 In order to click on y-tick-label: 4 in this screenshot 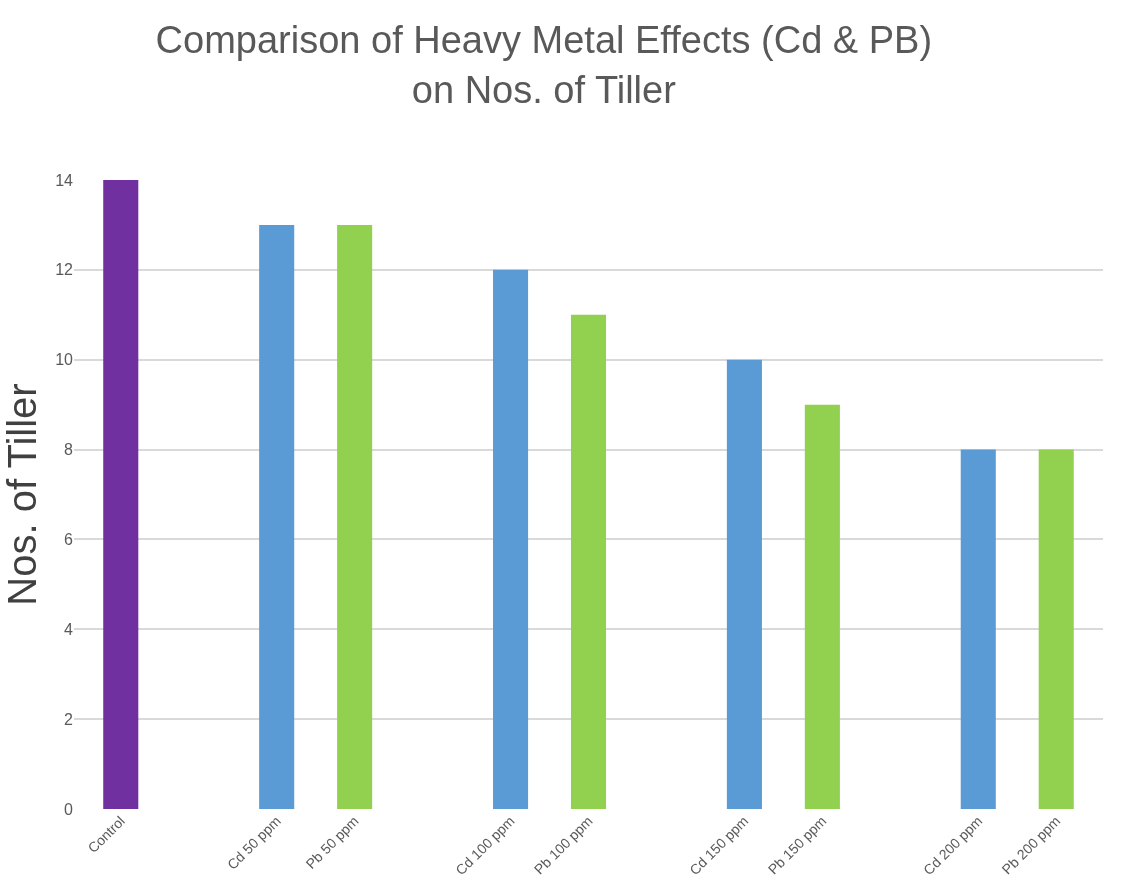, I will do `click(69, 629)`.